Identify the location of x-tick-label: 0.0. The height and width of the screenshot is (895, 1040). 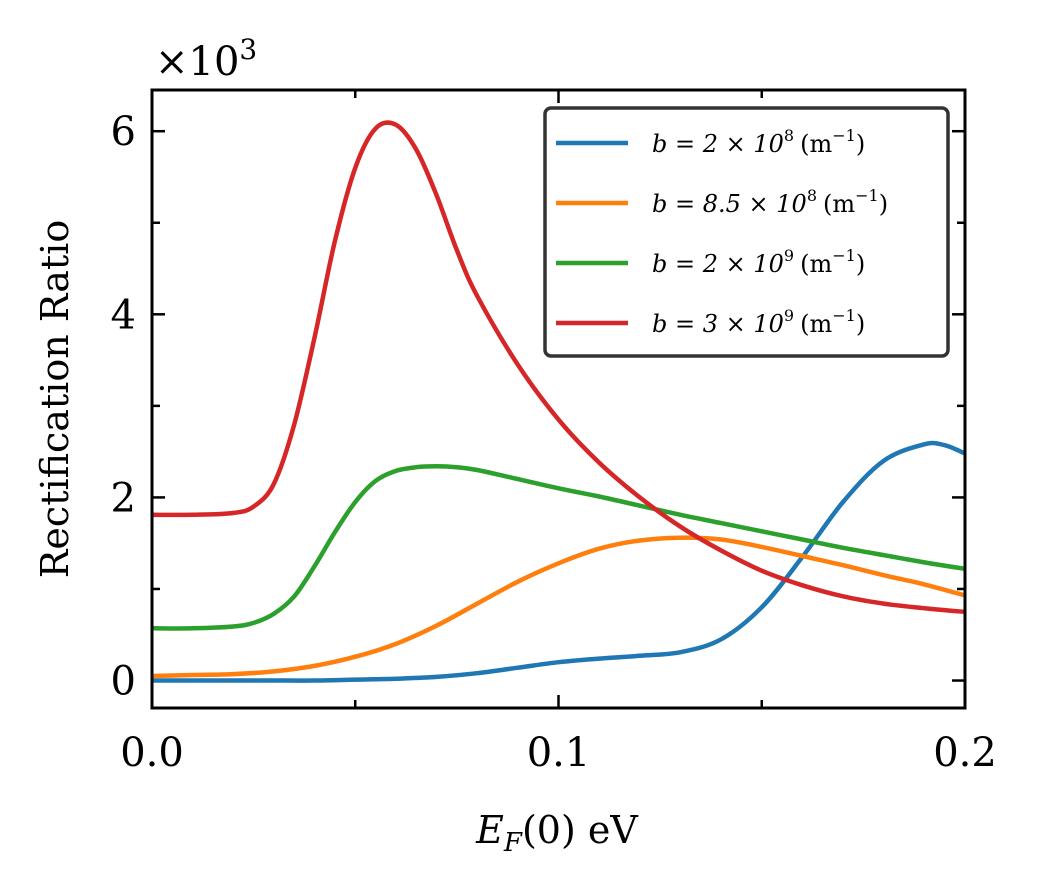
(152, 753).